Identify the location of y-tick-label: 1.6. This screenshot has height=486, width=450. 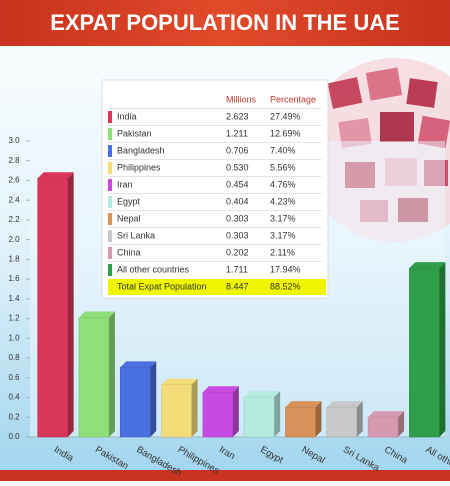
(14, 278).